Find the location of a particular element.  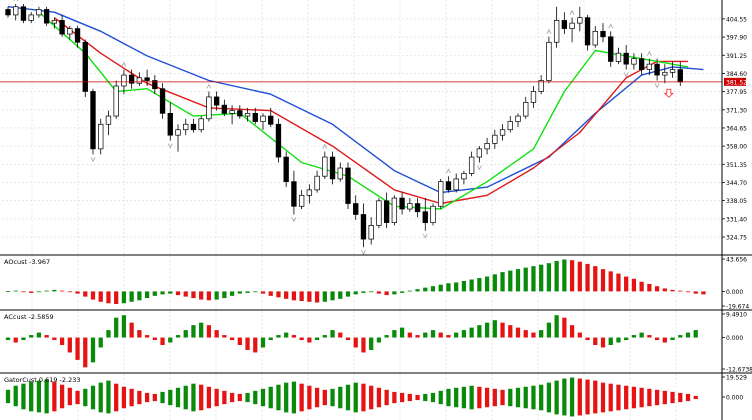

gator-bars is located at coordinates (351, 397).